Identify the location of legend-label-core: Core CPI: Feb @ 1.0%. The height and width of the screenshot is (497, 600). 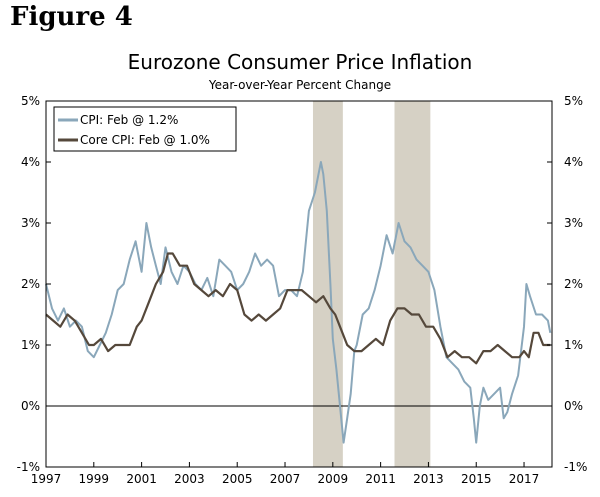
(145, 140).